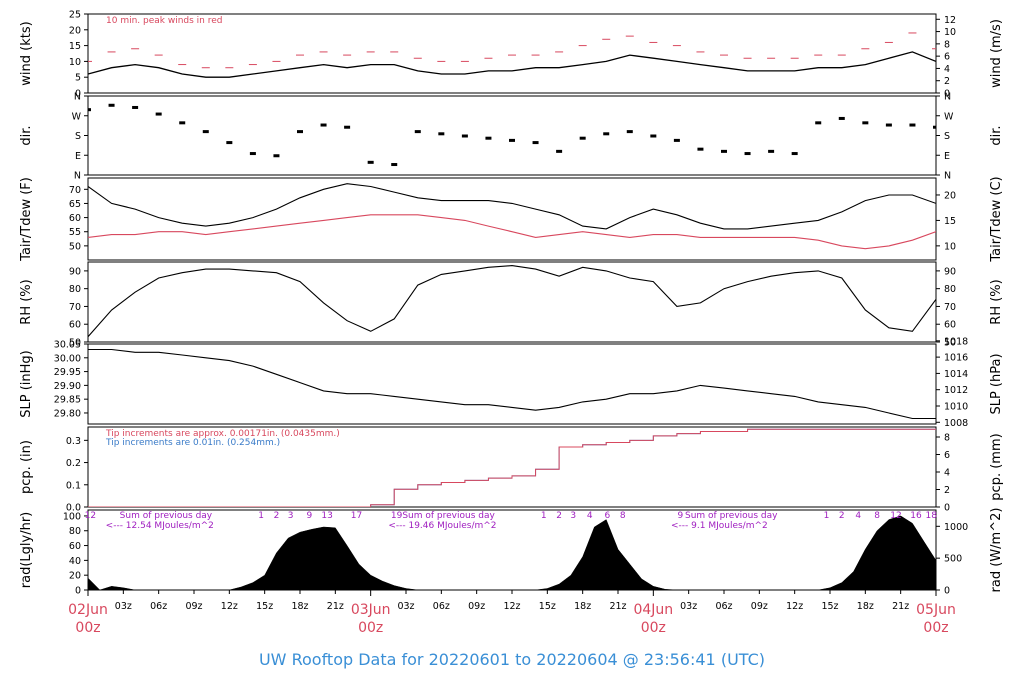 Image resolution: width=1024 pixels, height=700 pixels. What do you see at coordinates (512, 232) in the screenshot?
I see `temp-tdew-line` at bounding box center [512, 232].